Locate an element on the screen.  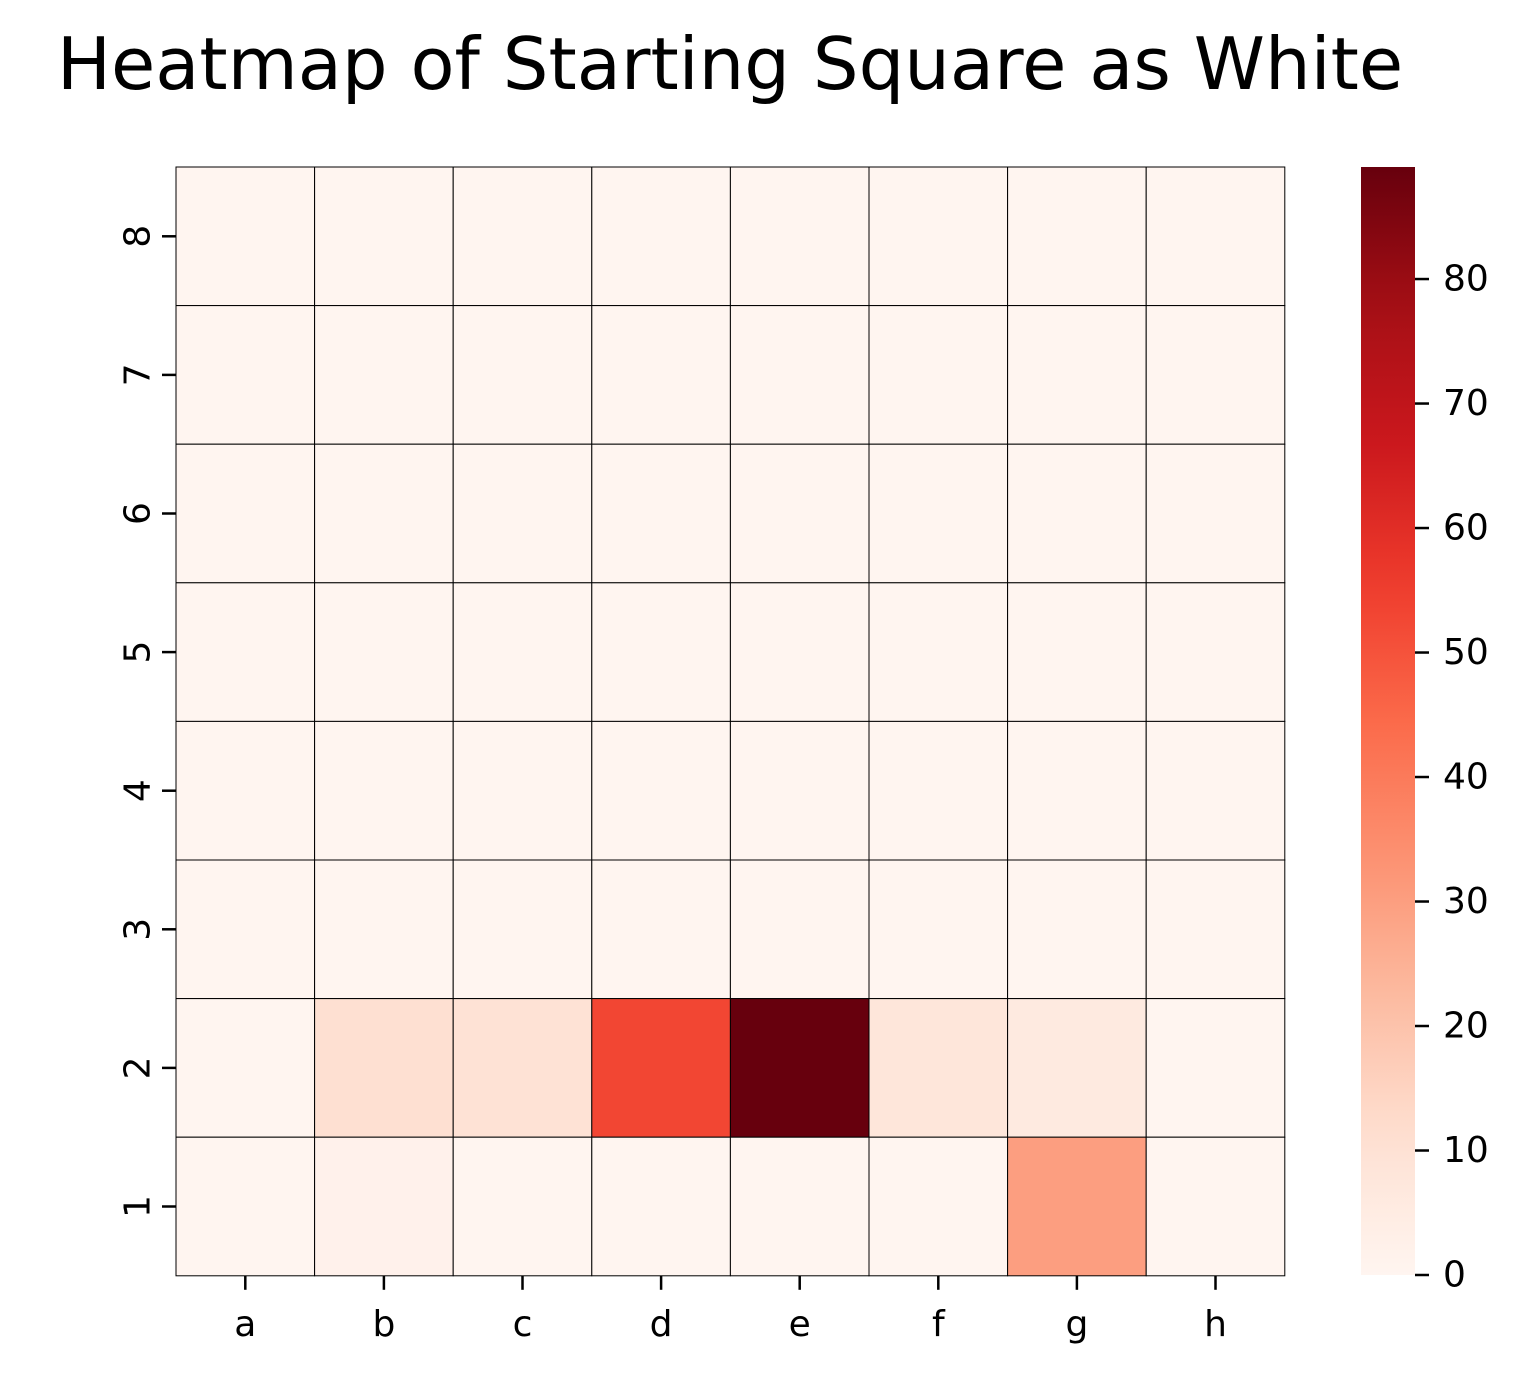
heatmap-cell-a5 is located at coordinates (245, 652).